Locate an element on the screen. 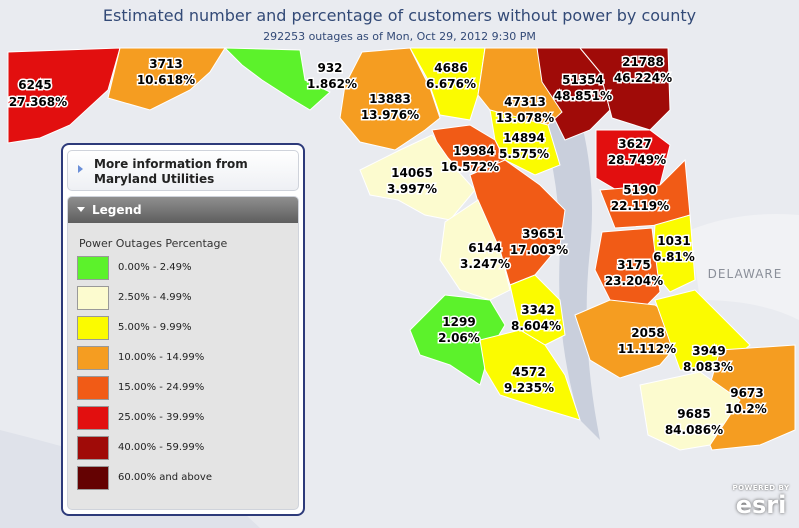 The image size is (799, 528). legend-label: 25.00% - 39.99% is located at coordinates (161, 417).